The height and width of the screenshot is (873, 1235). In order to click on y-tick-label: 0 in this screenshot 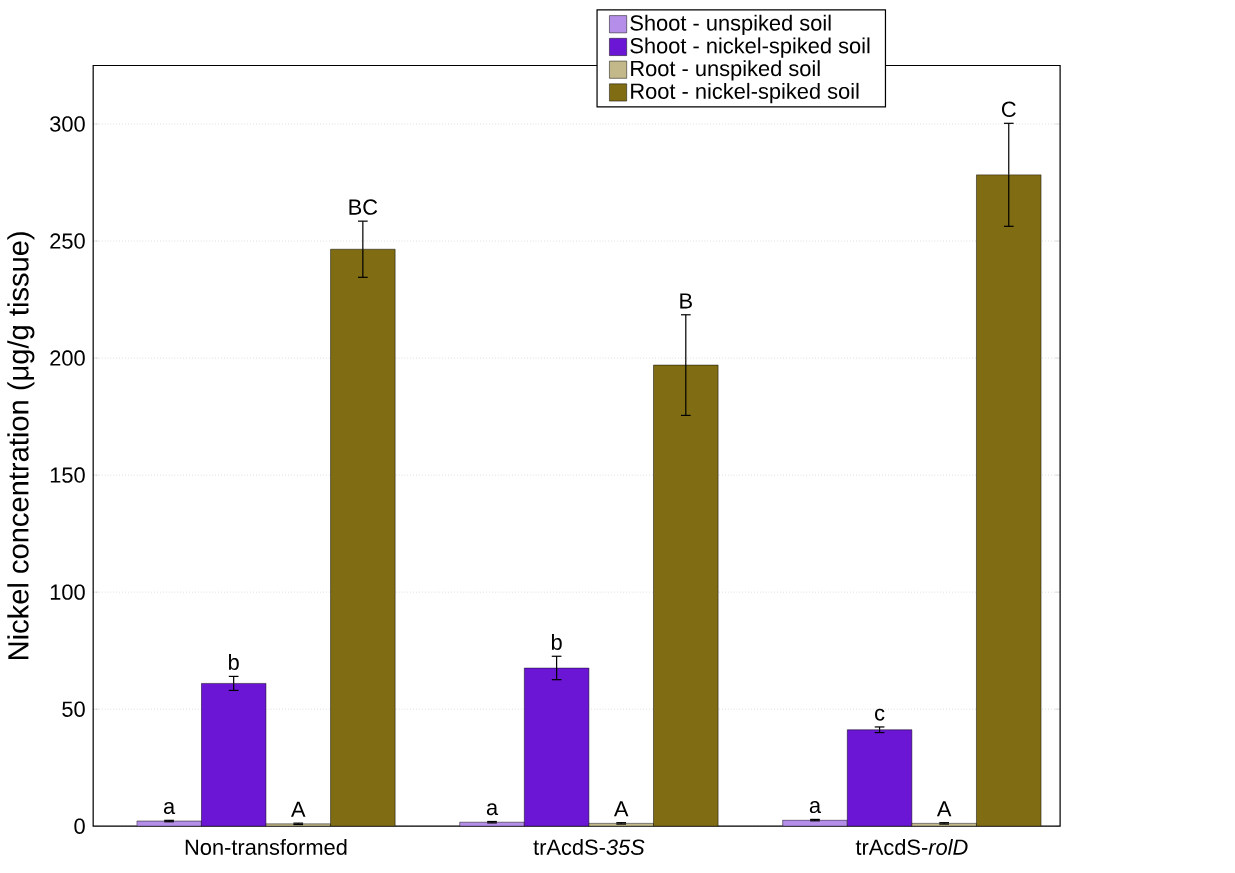, I will do `click(79, 826)`.